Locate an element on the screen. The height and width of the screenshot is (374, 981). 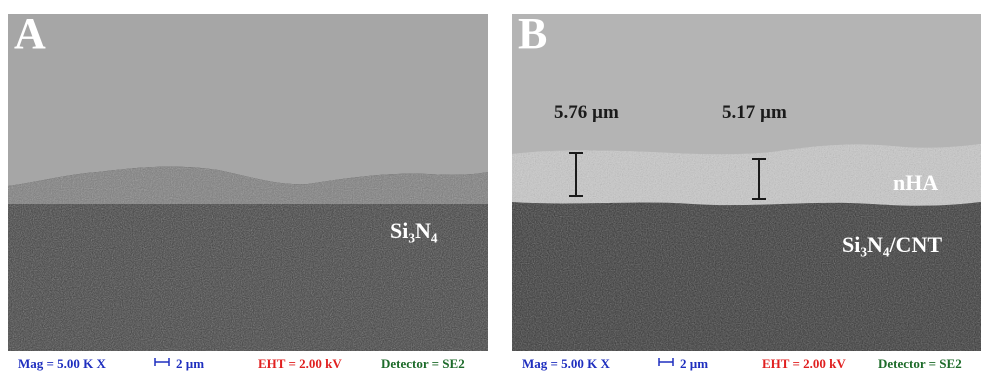
coating-label-nha: nHA is located at coordinates (916, 182).